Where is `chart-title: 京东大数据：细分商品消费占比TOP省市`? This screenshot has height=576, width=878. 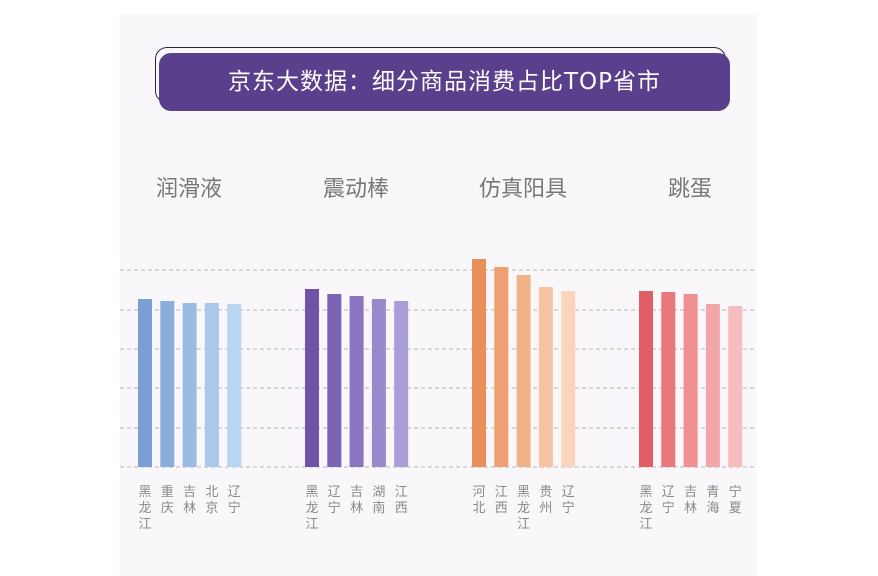
chart-title: 京东大数据：细分商品消费占比TOP省市 is located at coordinates (444, 82).